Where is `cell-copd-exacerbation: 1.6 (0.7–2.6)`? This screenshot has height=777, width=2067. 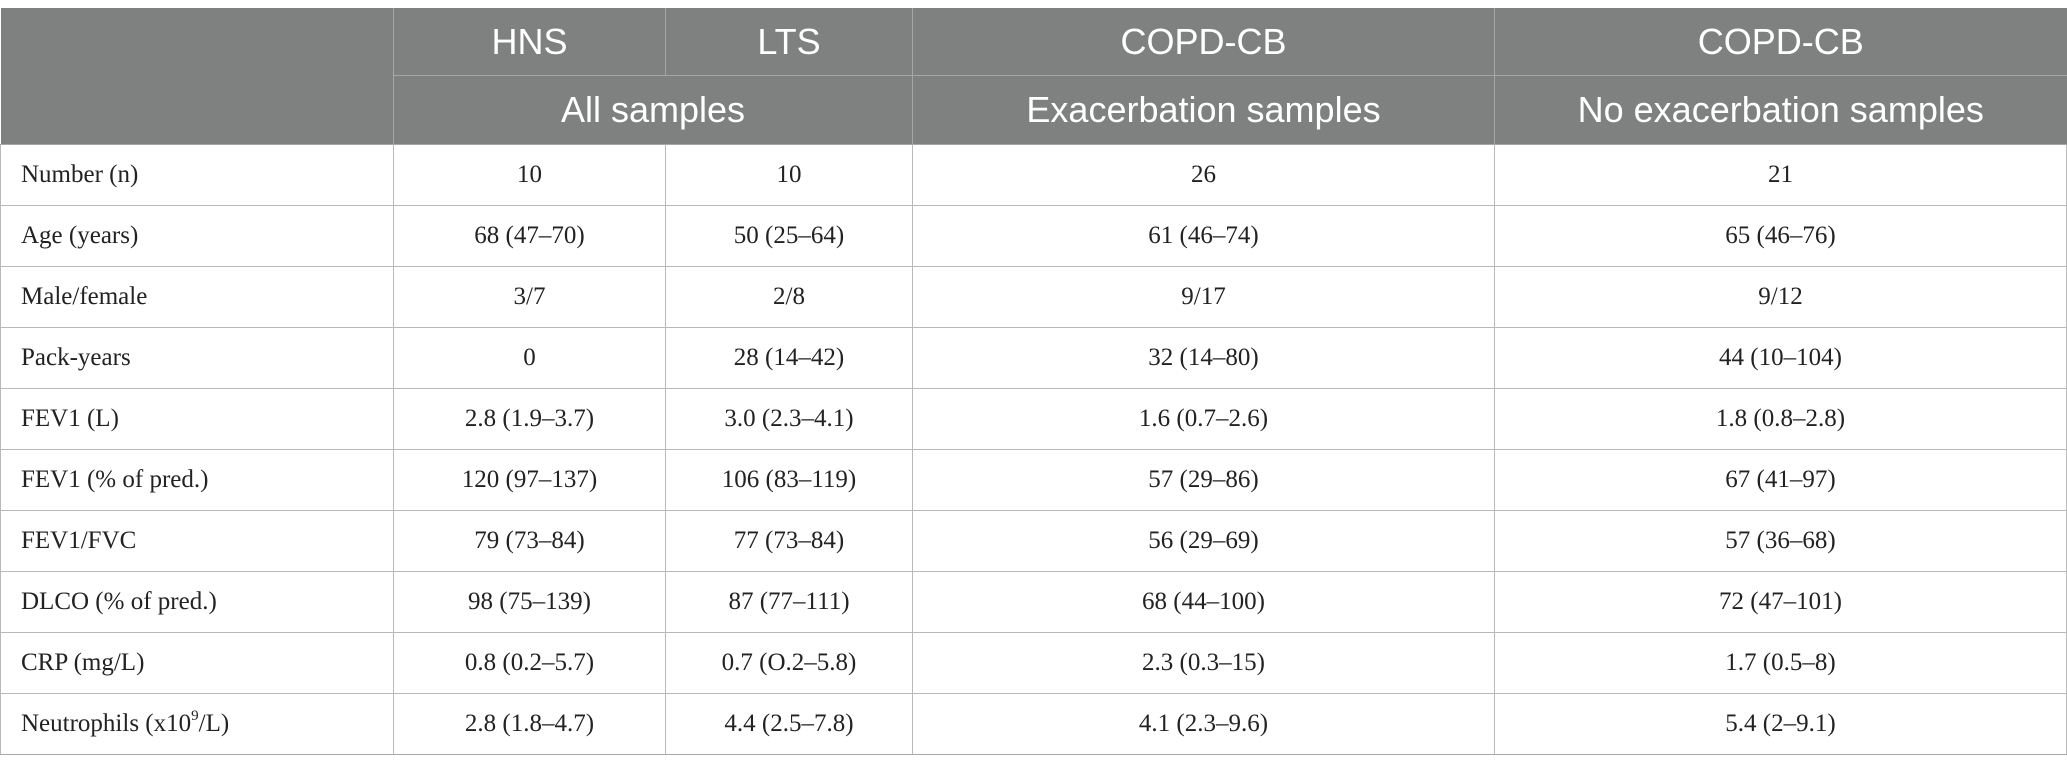
cell-copd-exacerbation: 1.6 (0.7–2.6) is located at coordinates (1203, 419).